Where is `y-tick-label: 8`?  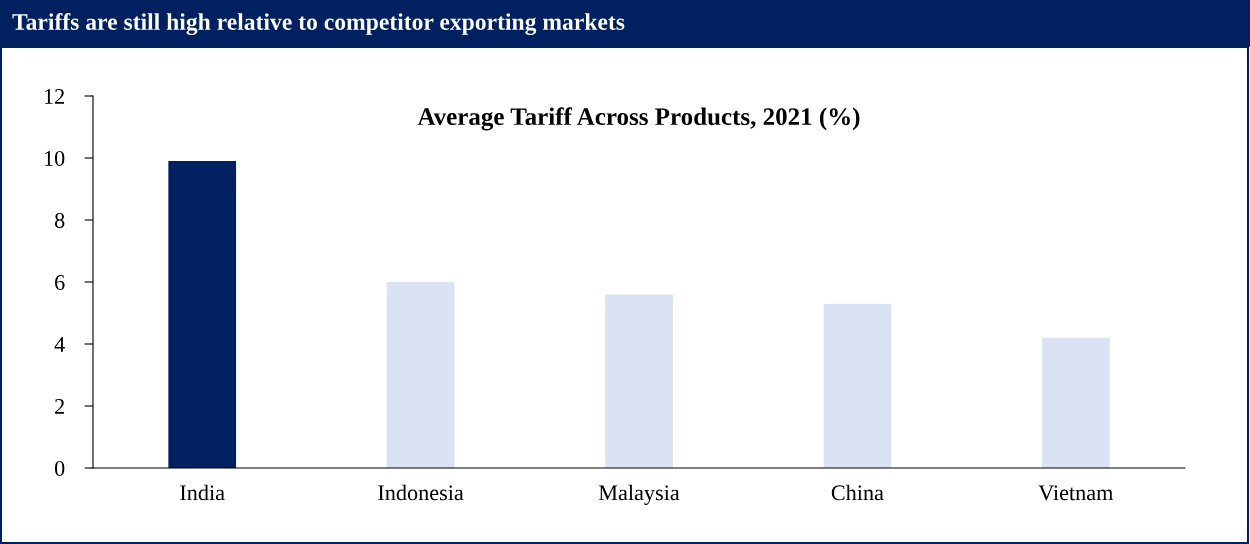 y-tick-label: 8 is located at coordinates (59, 220).